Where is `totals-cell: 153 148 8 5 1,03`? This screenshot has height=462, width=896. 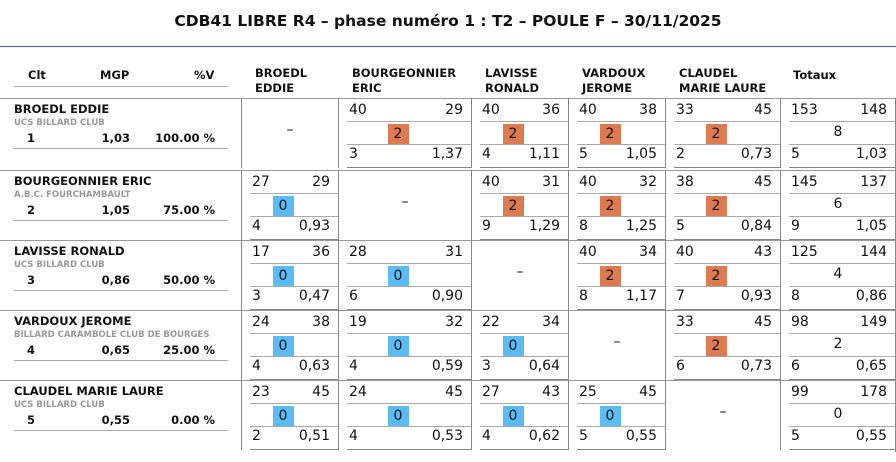 totals-cell: 153 148 8 5 1,03 is located at coordinates (837, 133).